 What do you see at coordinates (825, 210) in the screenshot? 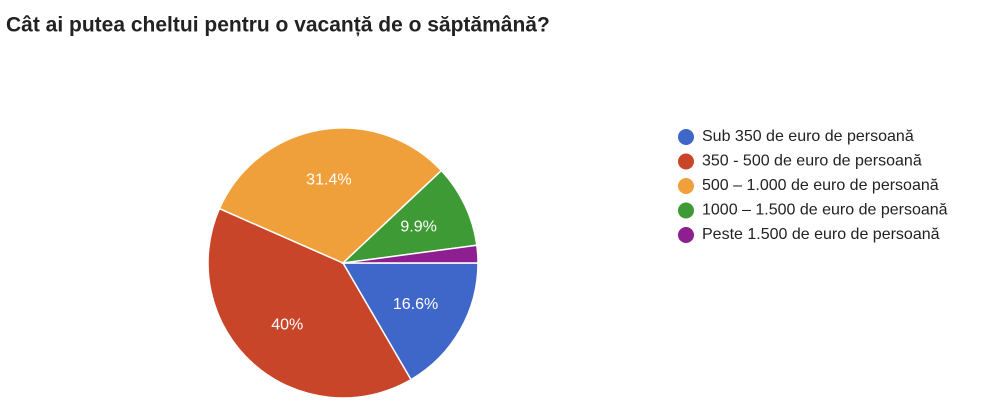
I see `legend-label: 1000 – 1.500 de euro de persoană` at bounding box center [825, 210].